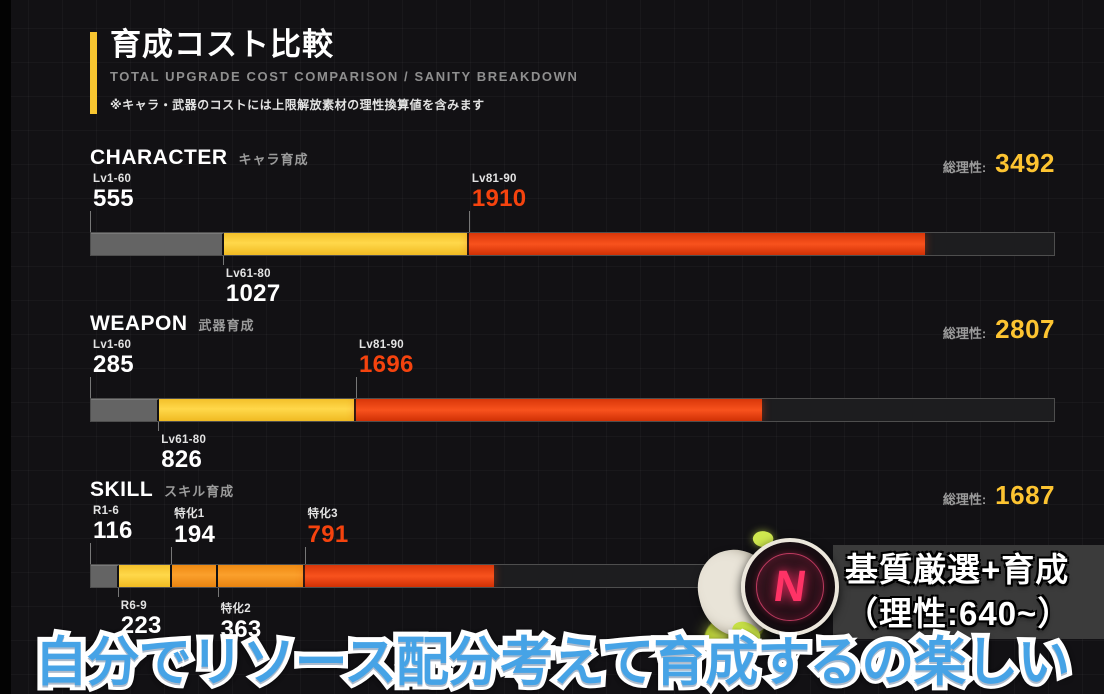  Describe the element at coordinates (968, 592) in the screenshot. I see `cost-badge: 基質厳選+育成 （理性:640~）` at that location.